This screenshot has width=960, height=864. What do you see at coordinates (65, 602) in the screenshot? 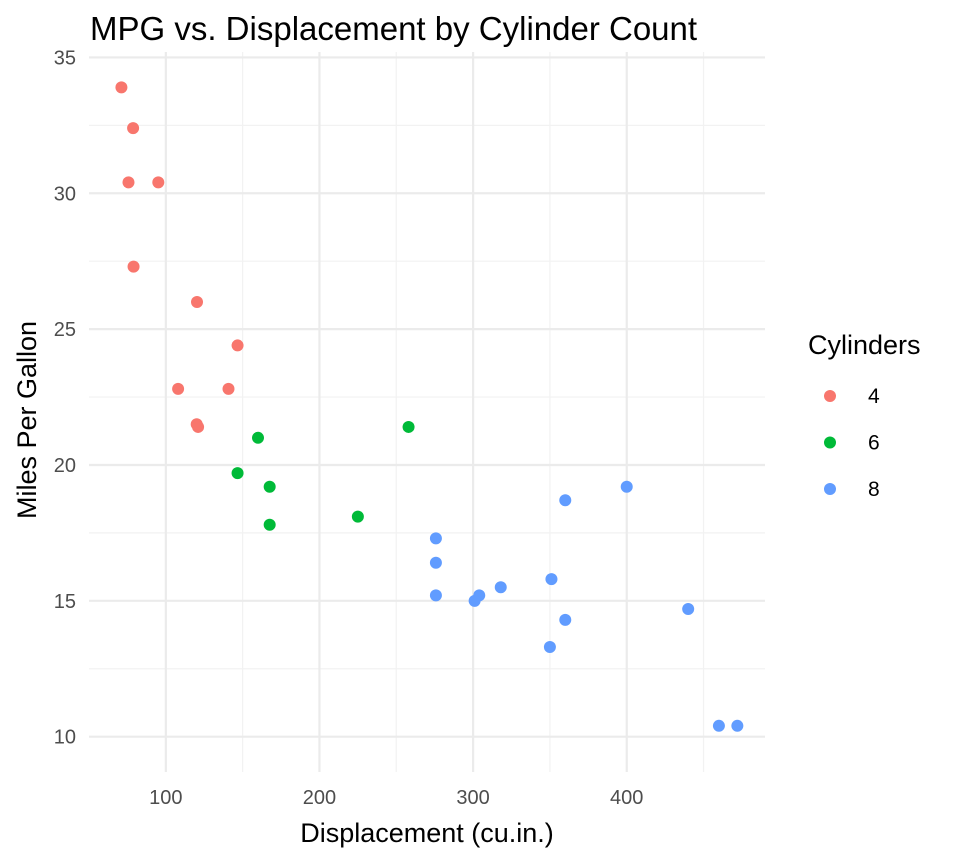
I see `y-tick-label: 15` at bounding box center [65, 602].